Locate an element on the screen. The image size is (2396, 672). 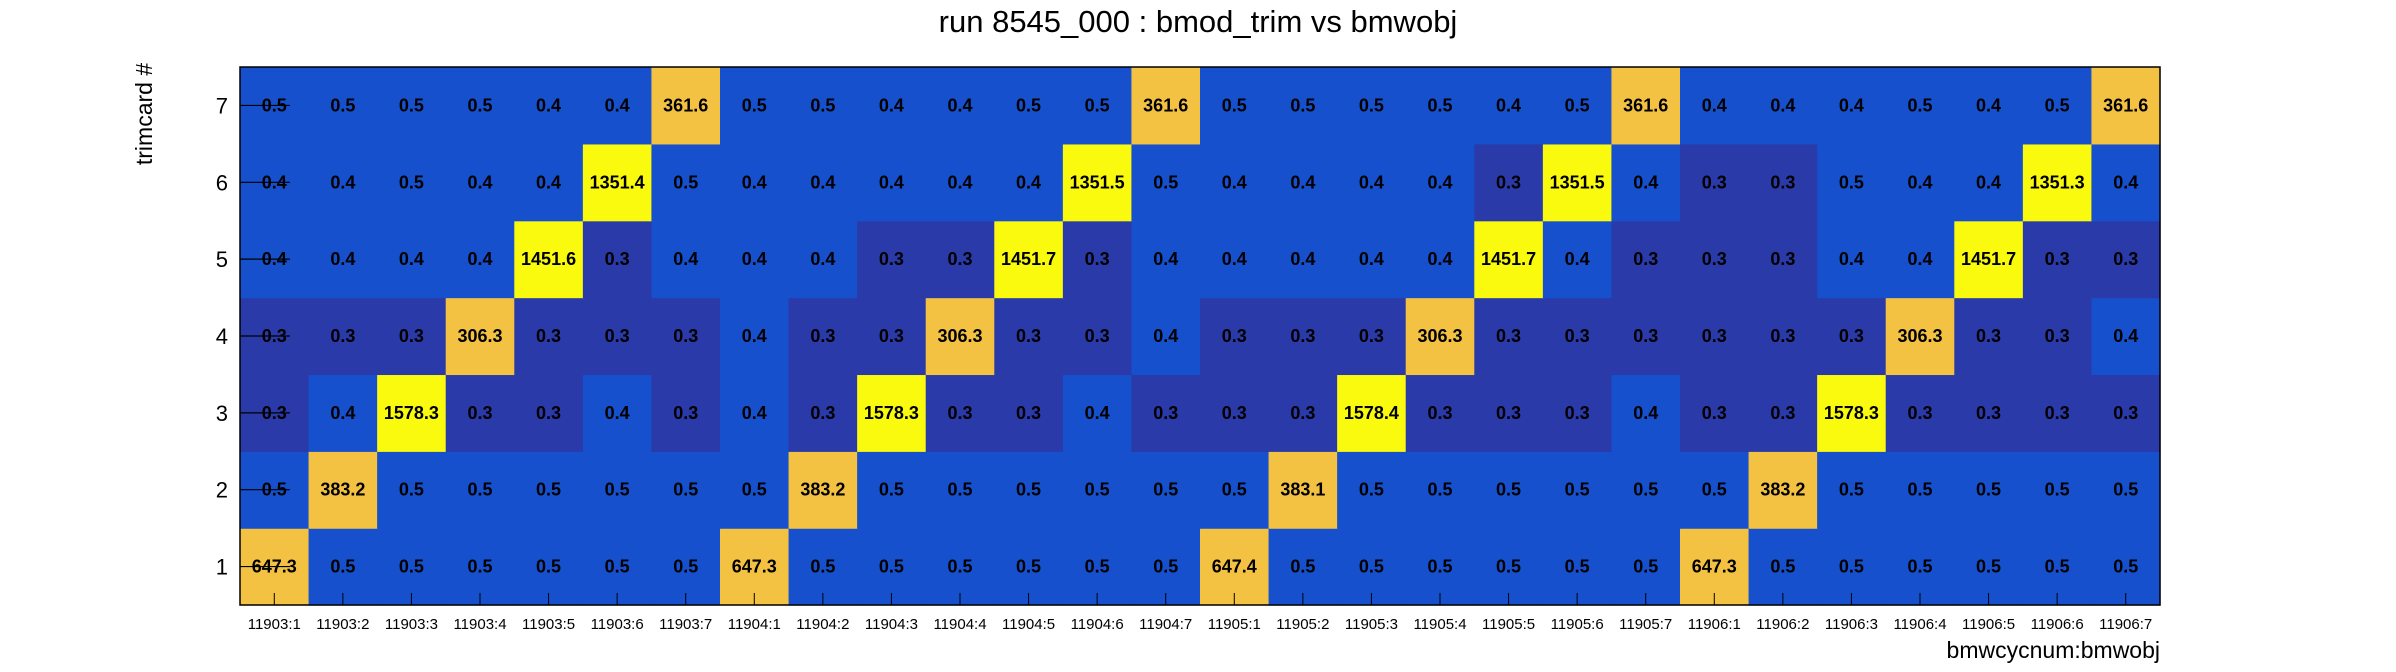
y-tick-label: 1 is located at coordinates (222, 567).